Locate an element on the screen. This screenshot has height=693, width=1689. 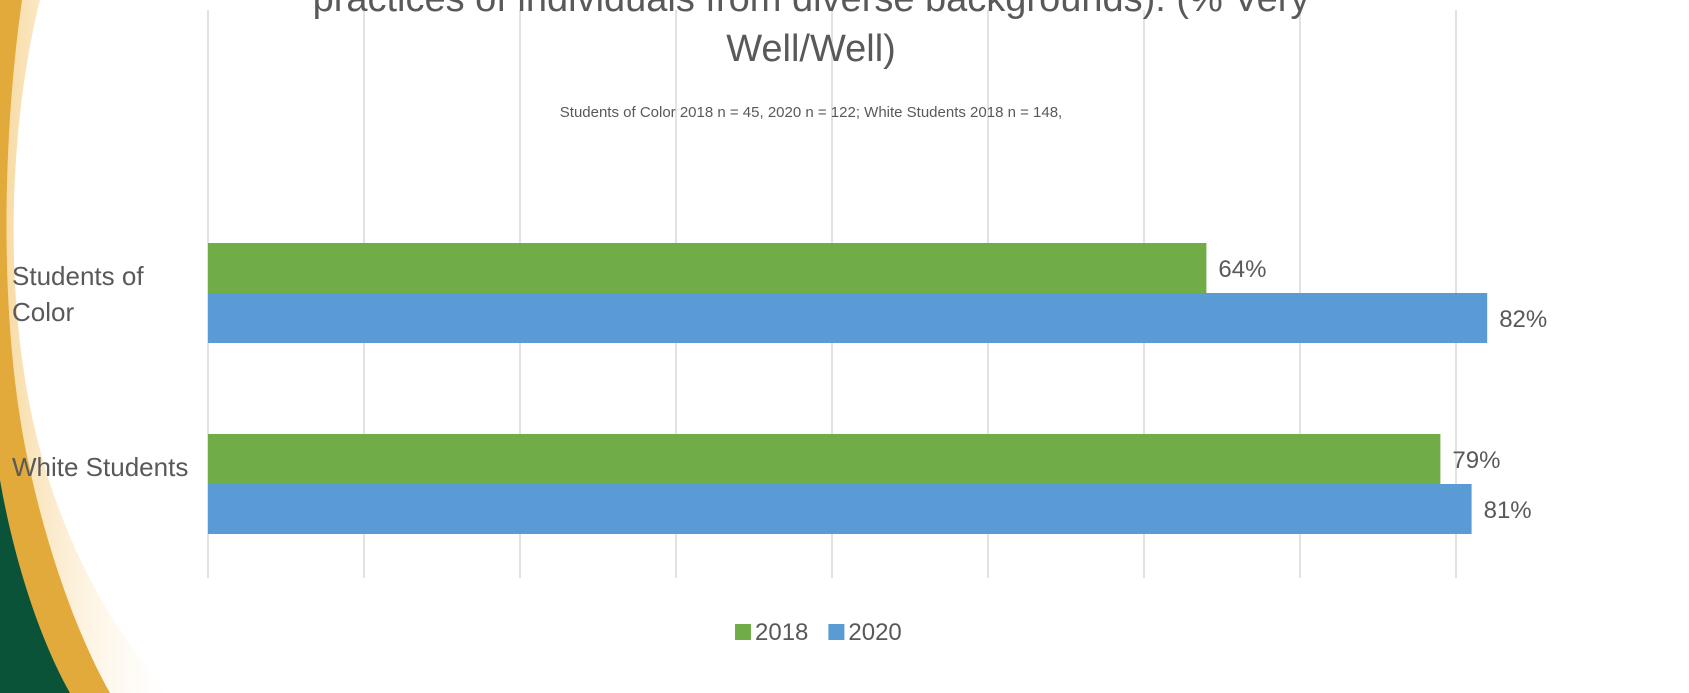
y-tick-label: White Students is located at coordinates (100, 467).